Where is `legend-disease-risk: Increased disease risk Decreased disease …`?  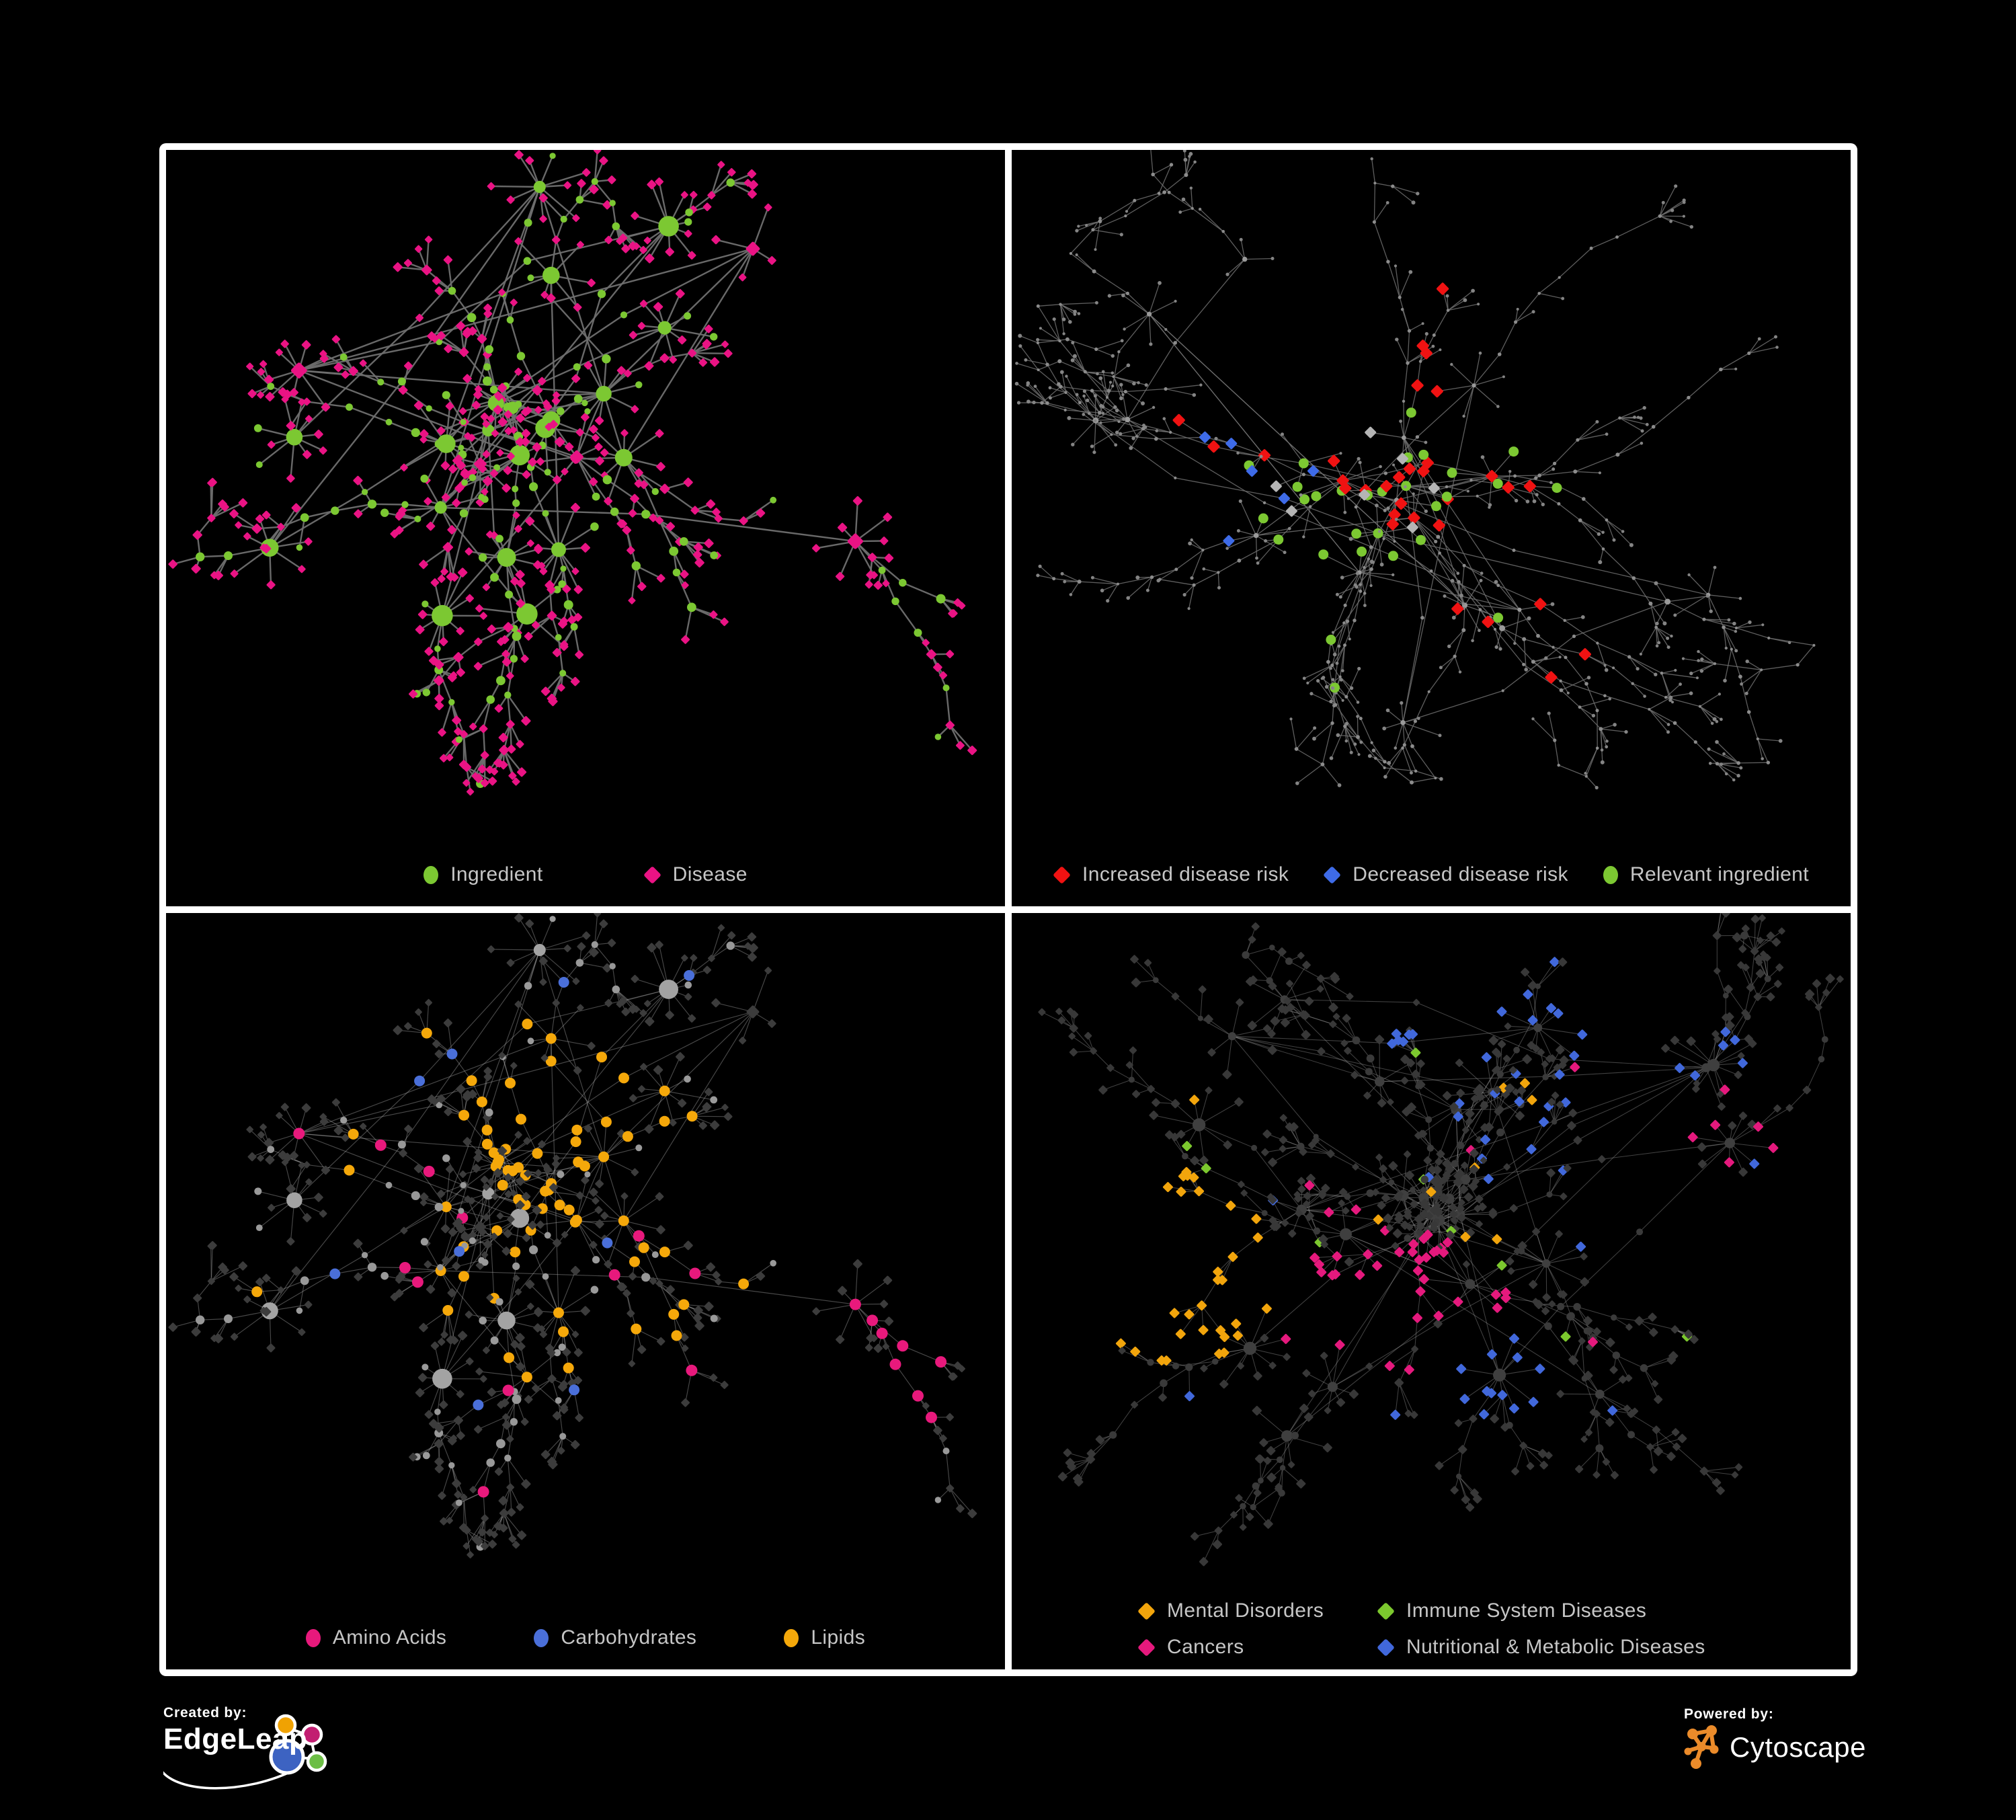 legend-disease-risk: Increased disease risk Decreased disease … is located at coordinates (1431, 874).